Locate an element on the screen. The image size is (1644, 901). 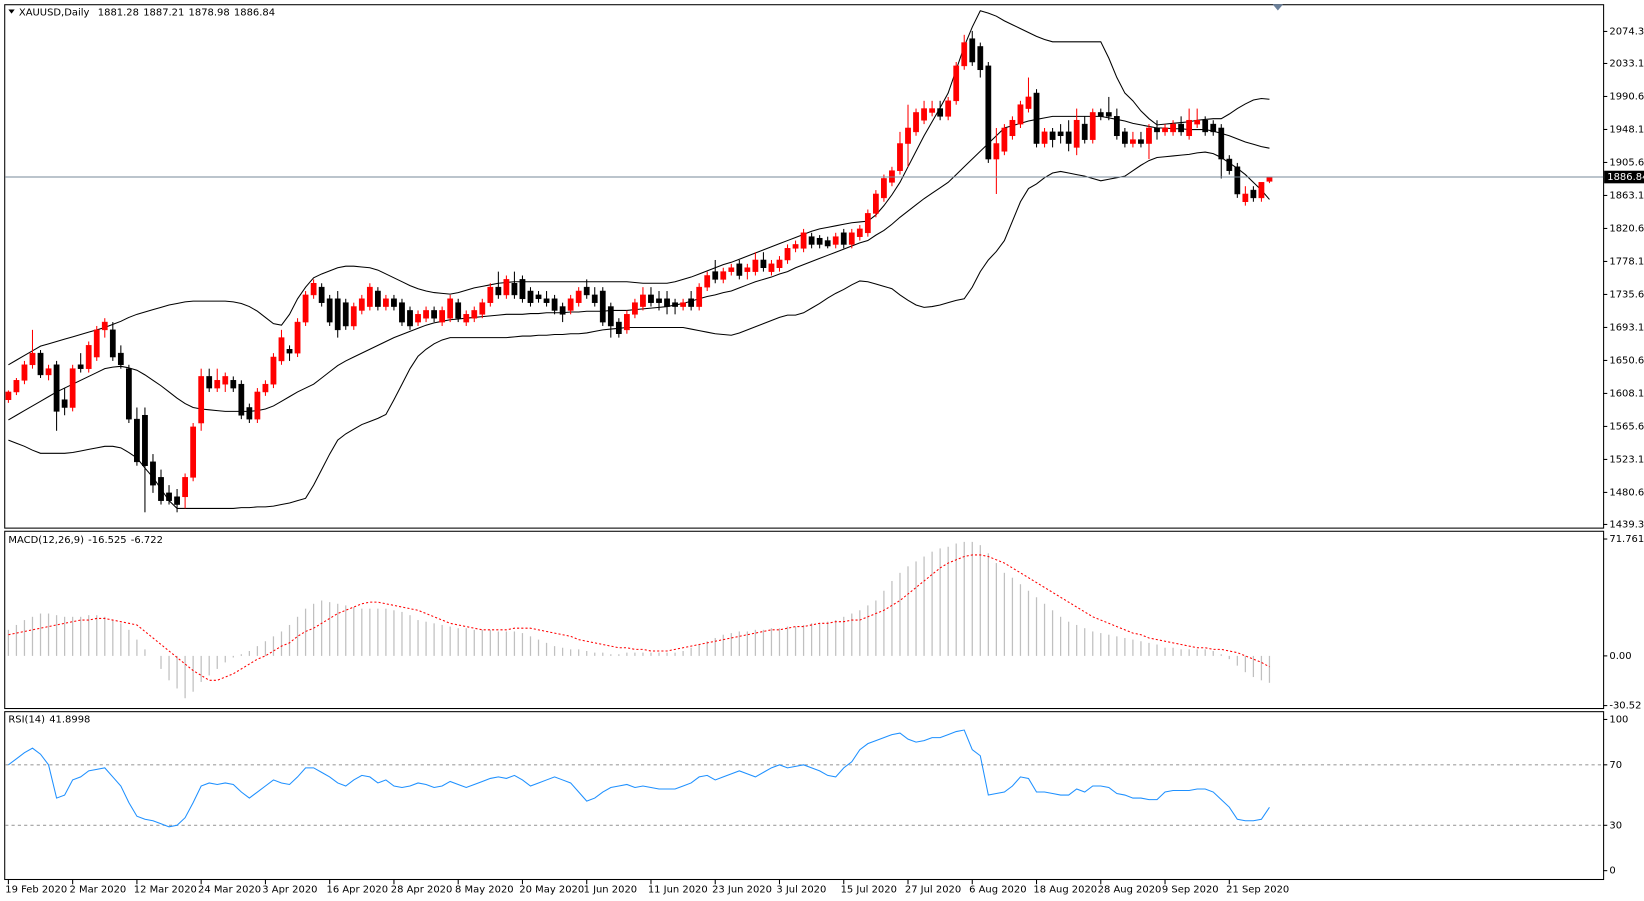
x-tick-label: 2 Mar 2020 is located at coordinates (98, 889).